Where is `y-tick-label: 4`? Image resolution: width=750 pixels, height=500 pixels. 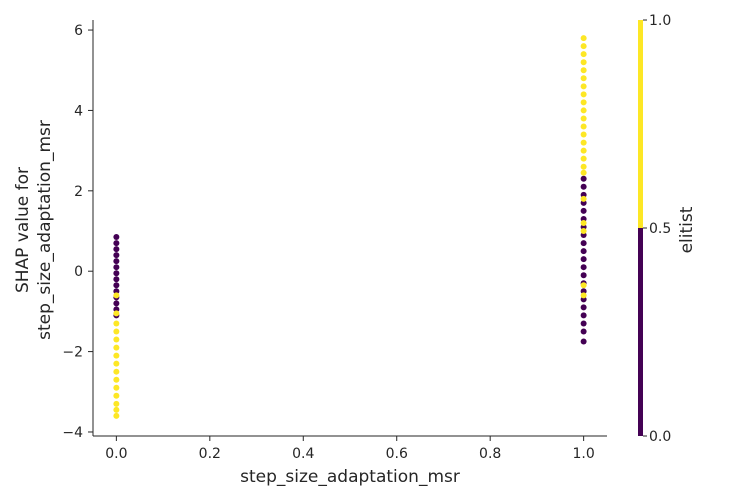
y-tick-label: 4 is located at coordinates (78, 111).